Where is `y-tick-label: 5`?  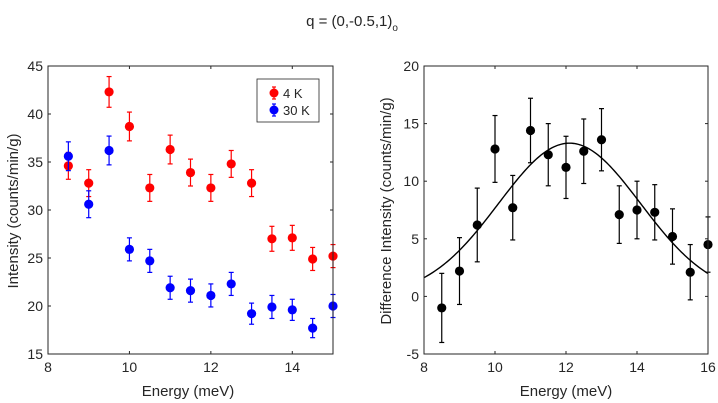
y-tick-label: 5 is located at coordinates (415, 239).